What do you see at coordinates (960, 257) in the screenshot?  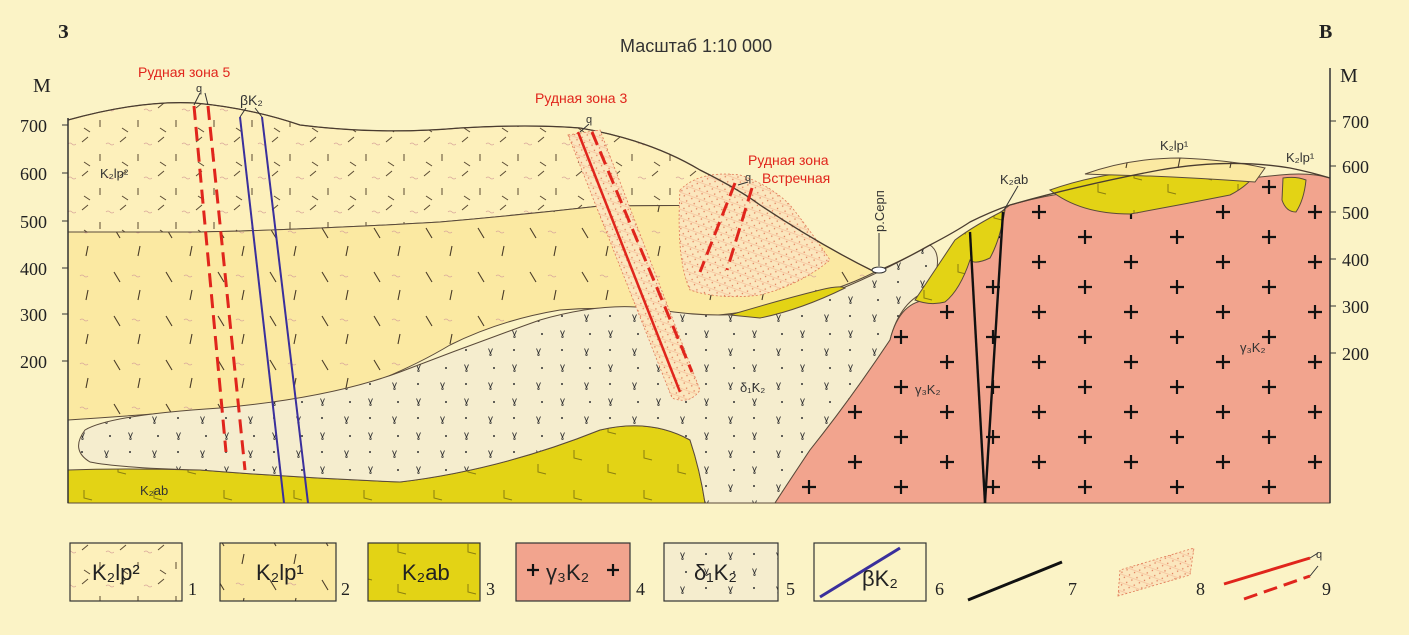 I see `unit-k2ab-east` at bounding box center [960, 257].